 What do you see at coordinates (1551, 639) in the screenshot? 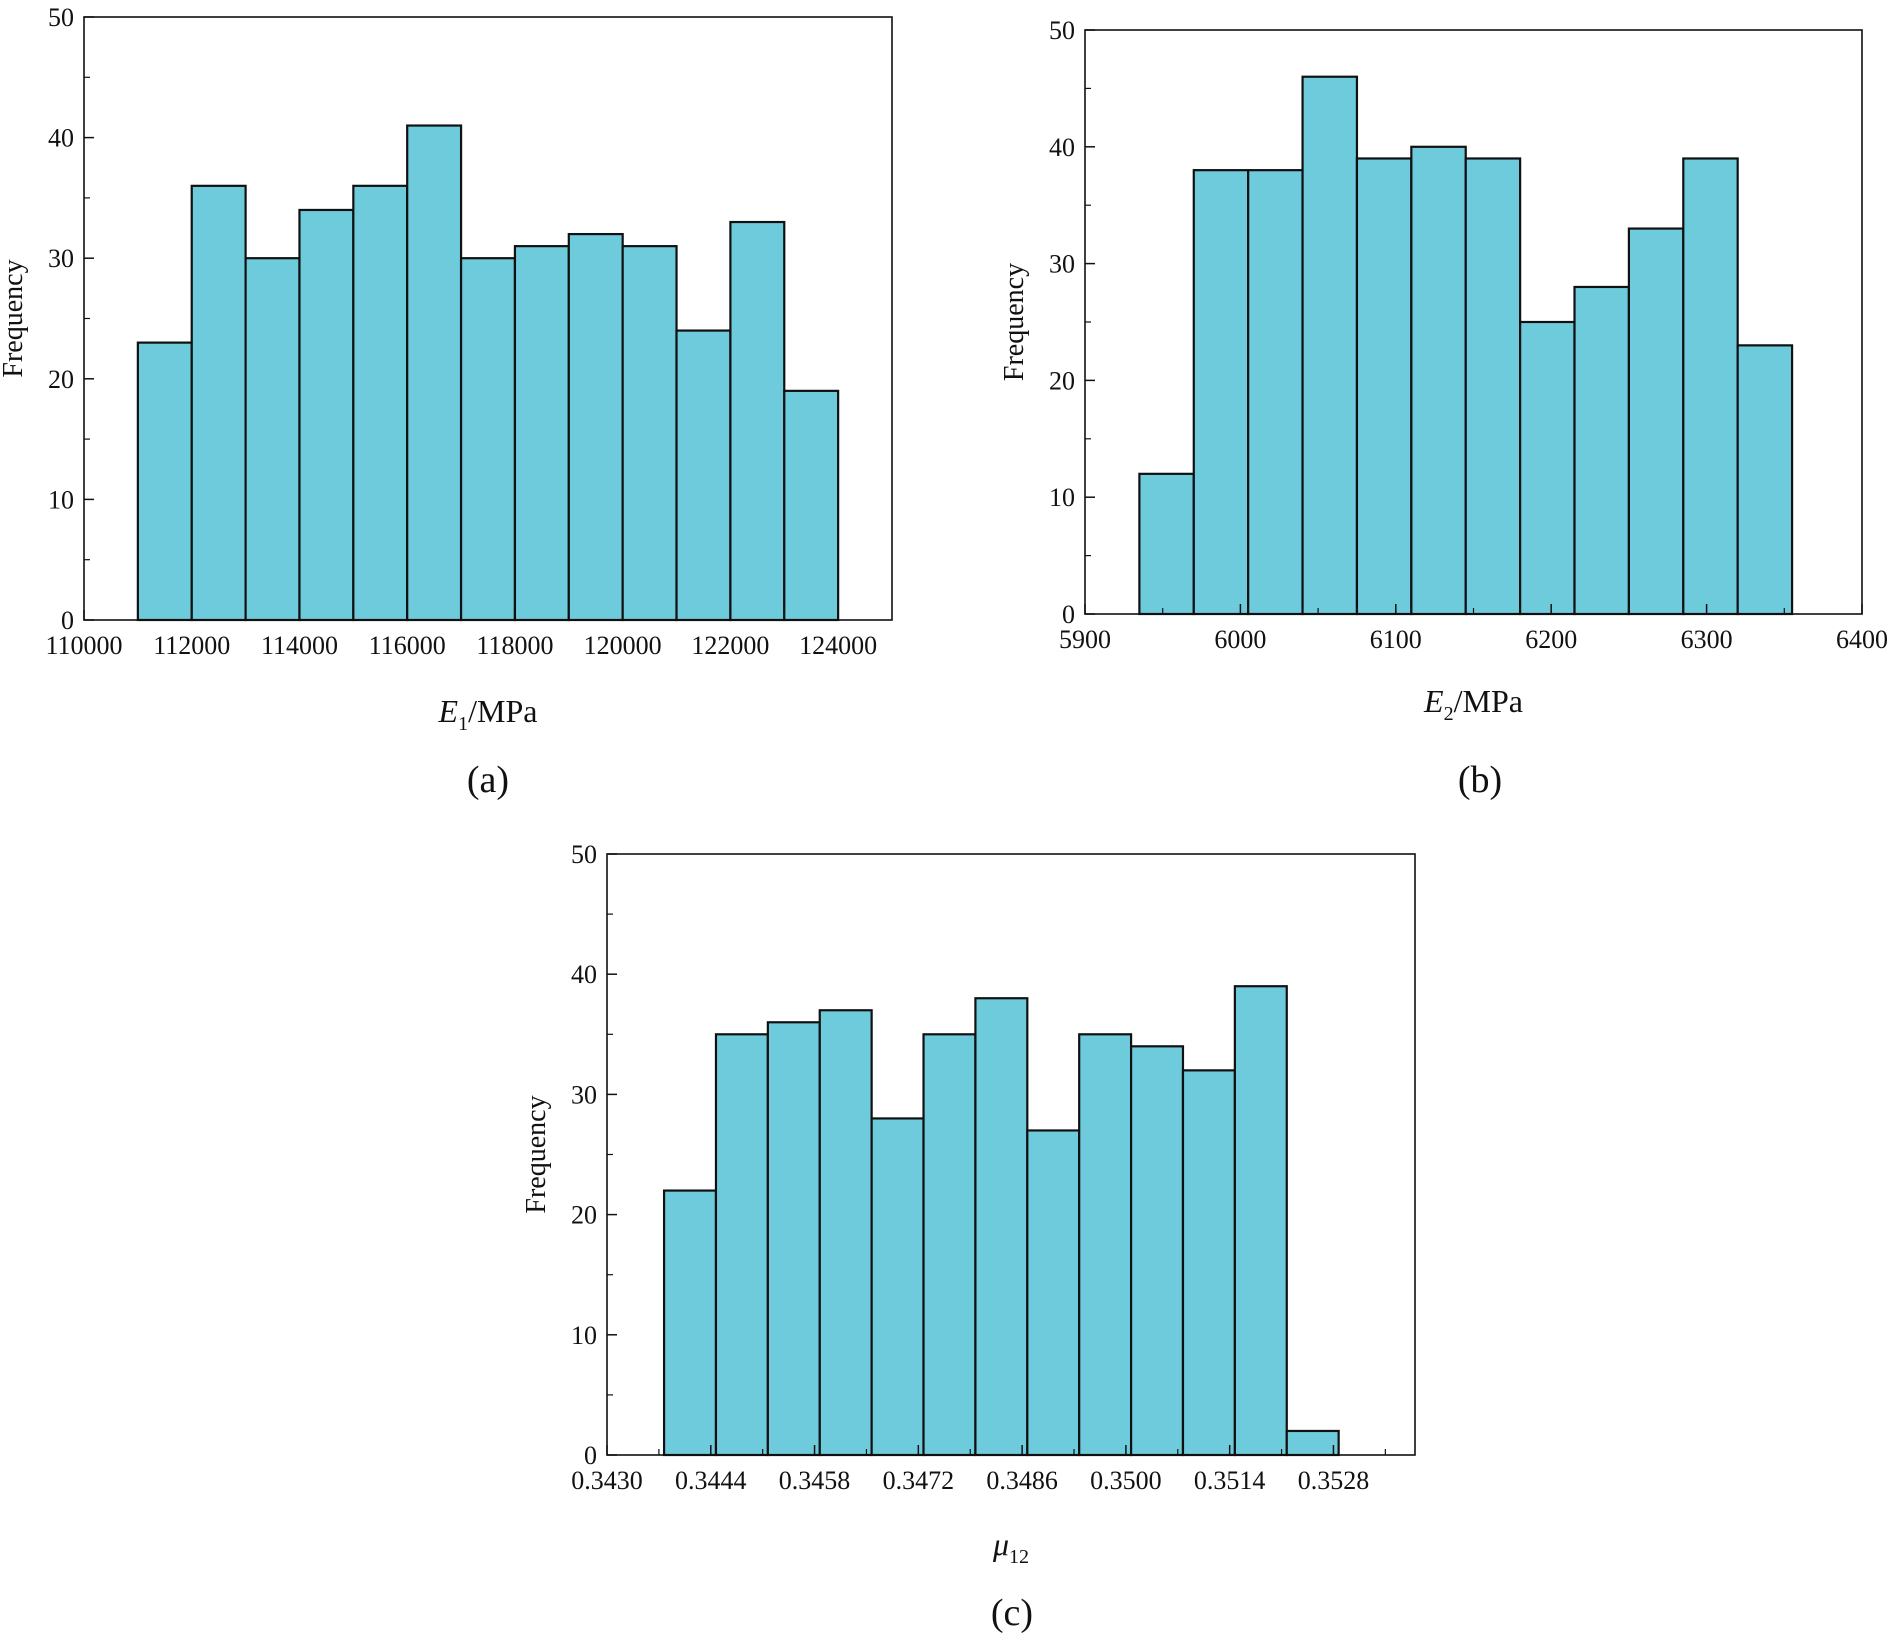
I see `x-tick-label: 6200` at bounding box center [1551, 639].